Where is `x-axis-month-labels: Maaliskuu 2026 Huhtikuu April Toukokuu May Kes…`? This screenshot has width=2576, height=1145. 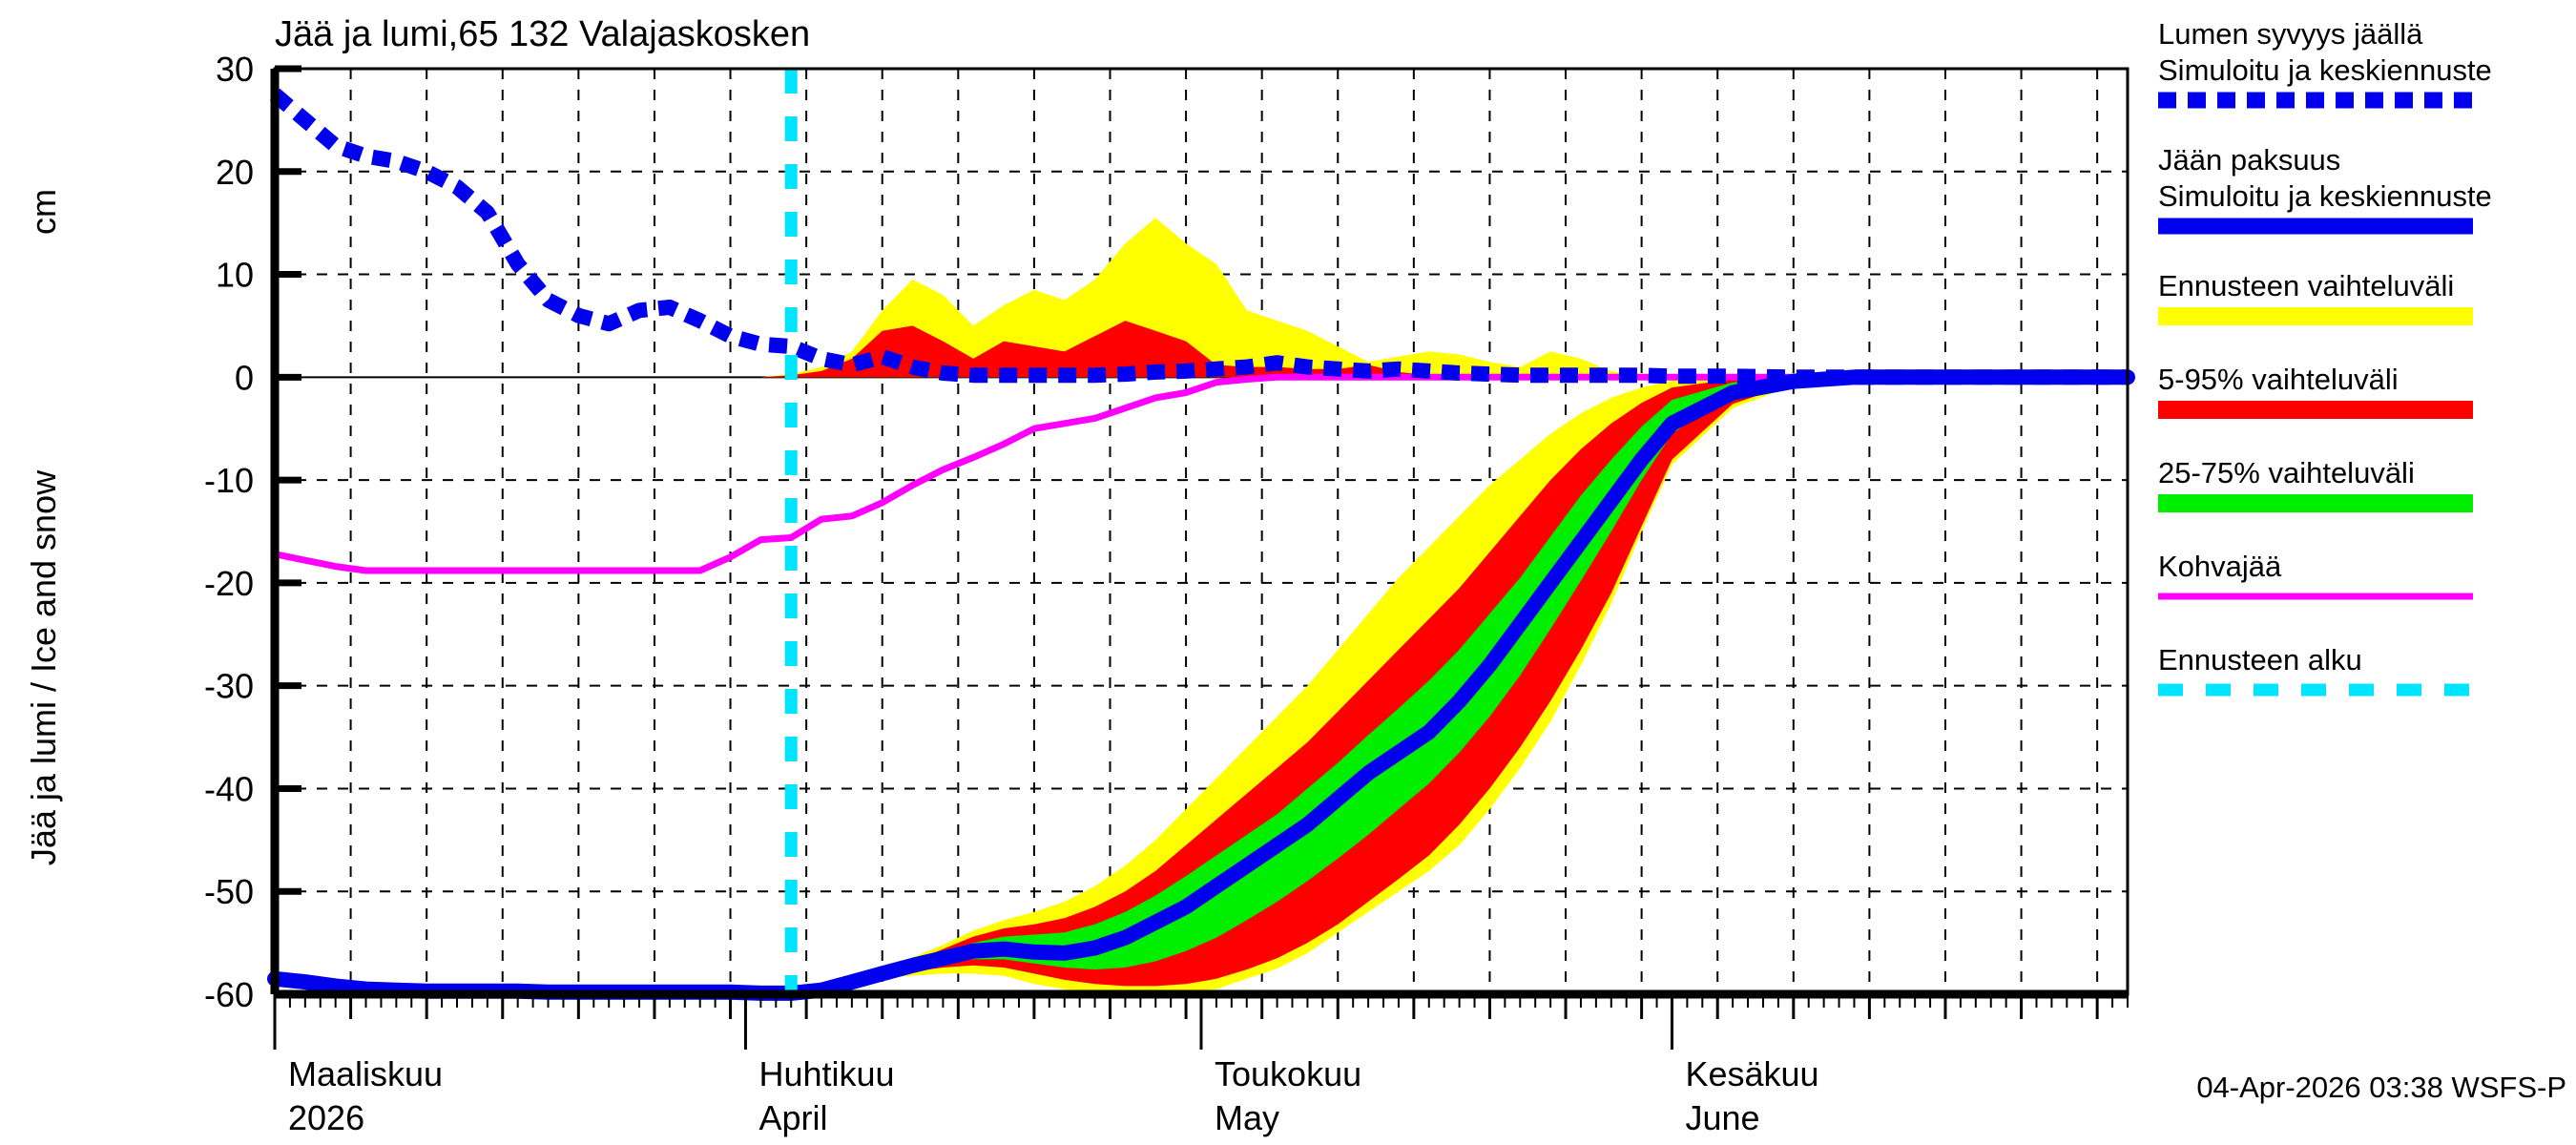
x-axis-month-labels: Maaliskuu 2026 Huhtikuu April Toukokuu May Kes… is located at coordinates (1053, 1095).